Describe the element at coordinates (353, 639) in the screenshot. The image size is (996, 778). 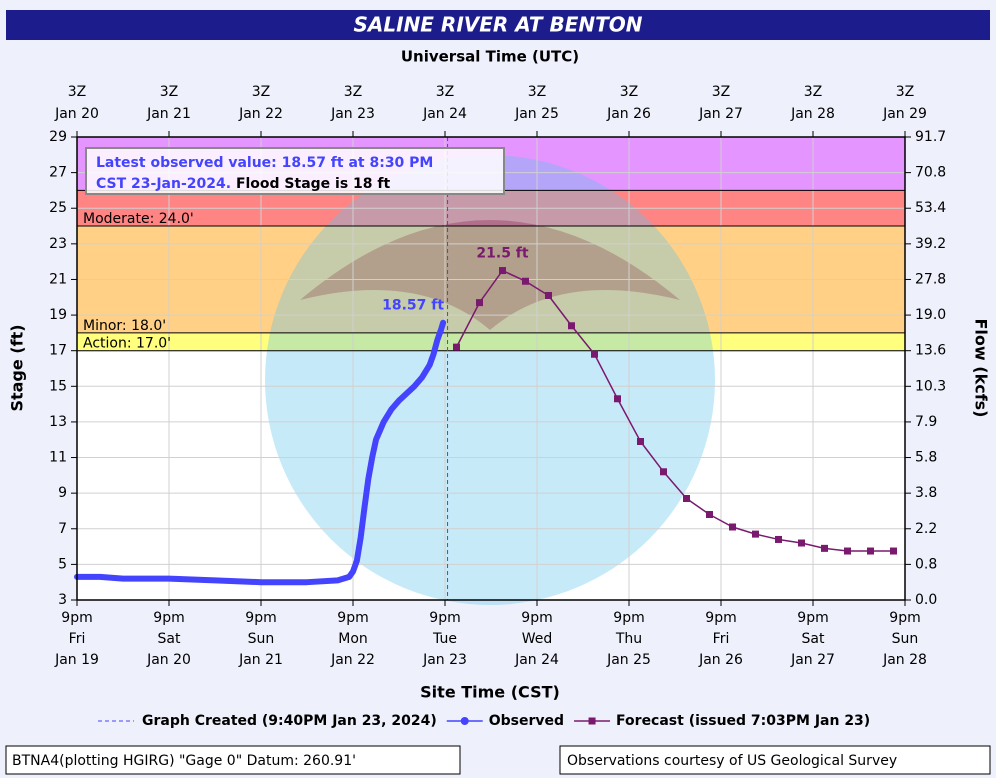
I see `x-tick-label: Mon` at that location.